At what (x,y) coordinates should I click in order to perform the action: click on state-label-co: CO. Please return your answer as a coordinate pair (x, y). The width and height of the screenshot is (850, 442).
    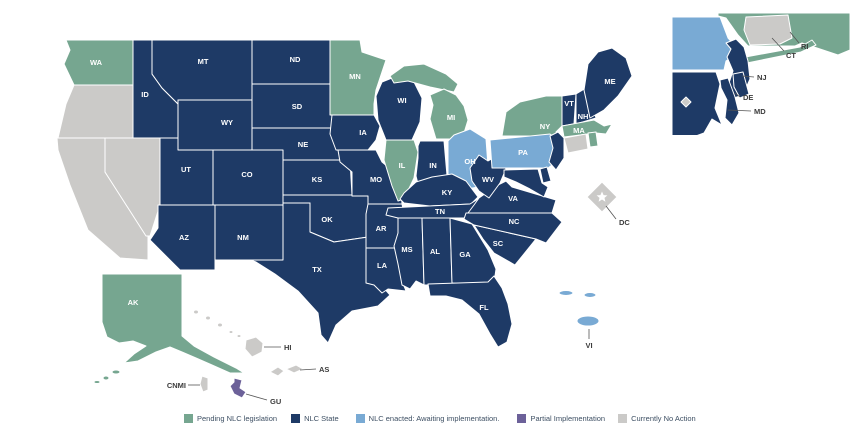
    Looking at the image, I should click on (246, 174).